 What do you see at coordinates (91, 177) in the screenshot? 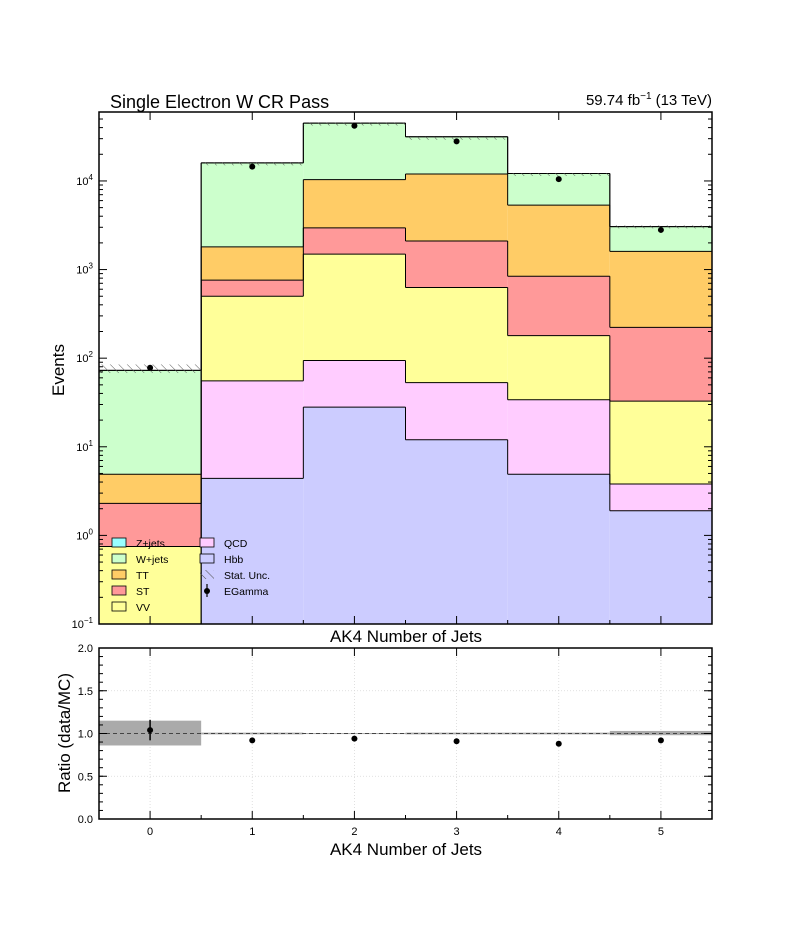
I see `main-y-tick-exponent: 4` at bounding box center [91, 177].